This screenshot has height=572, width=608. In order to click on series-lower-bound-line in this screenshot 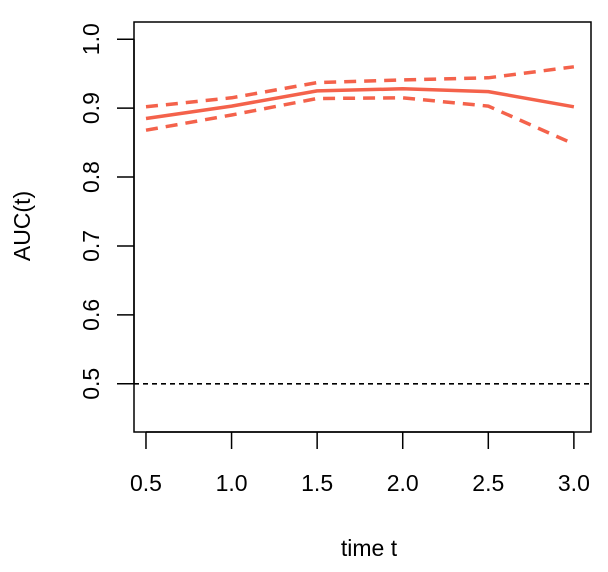, I will do `click(360, 121)`.